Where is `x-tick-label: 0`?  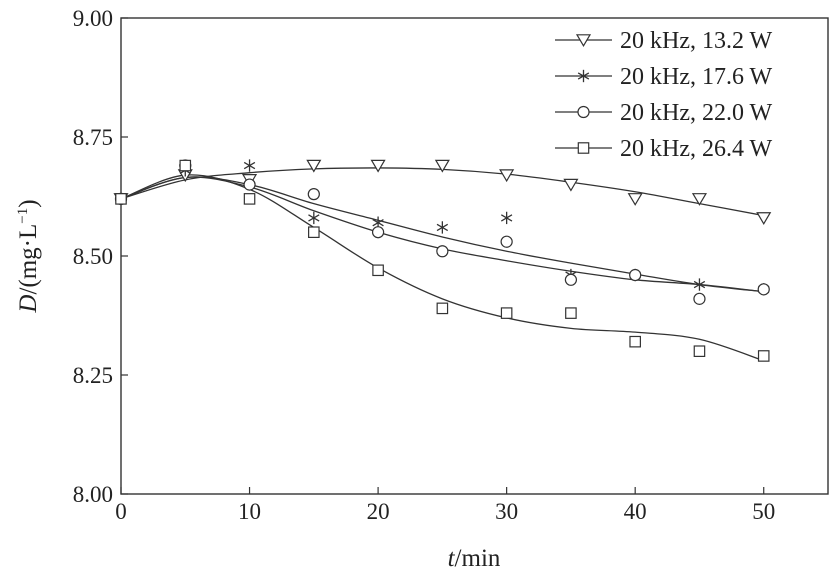
x-tick-label: 0 is located at coordinates (121, 511).